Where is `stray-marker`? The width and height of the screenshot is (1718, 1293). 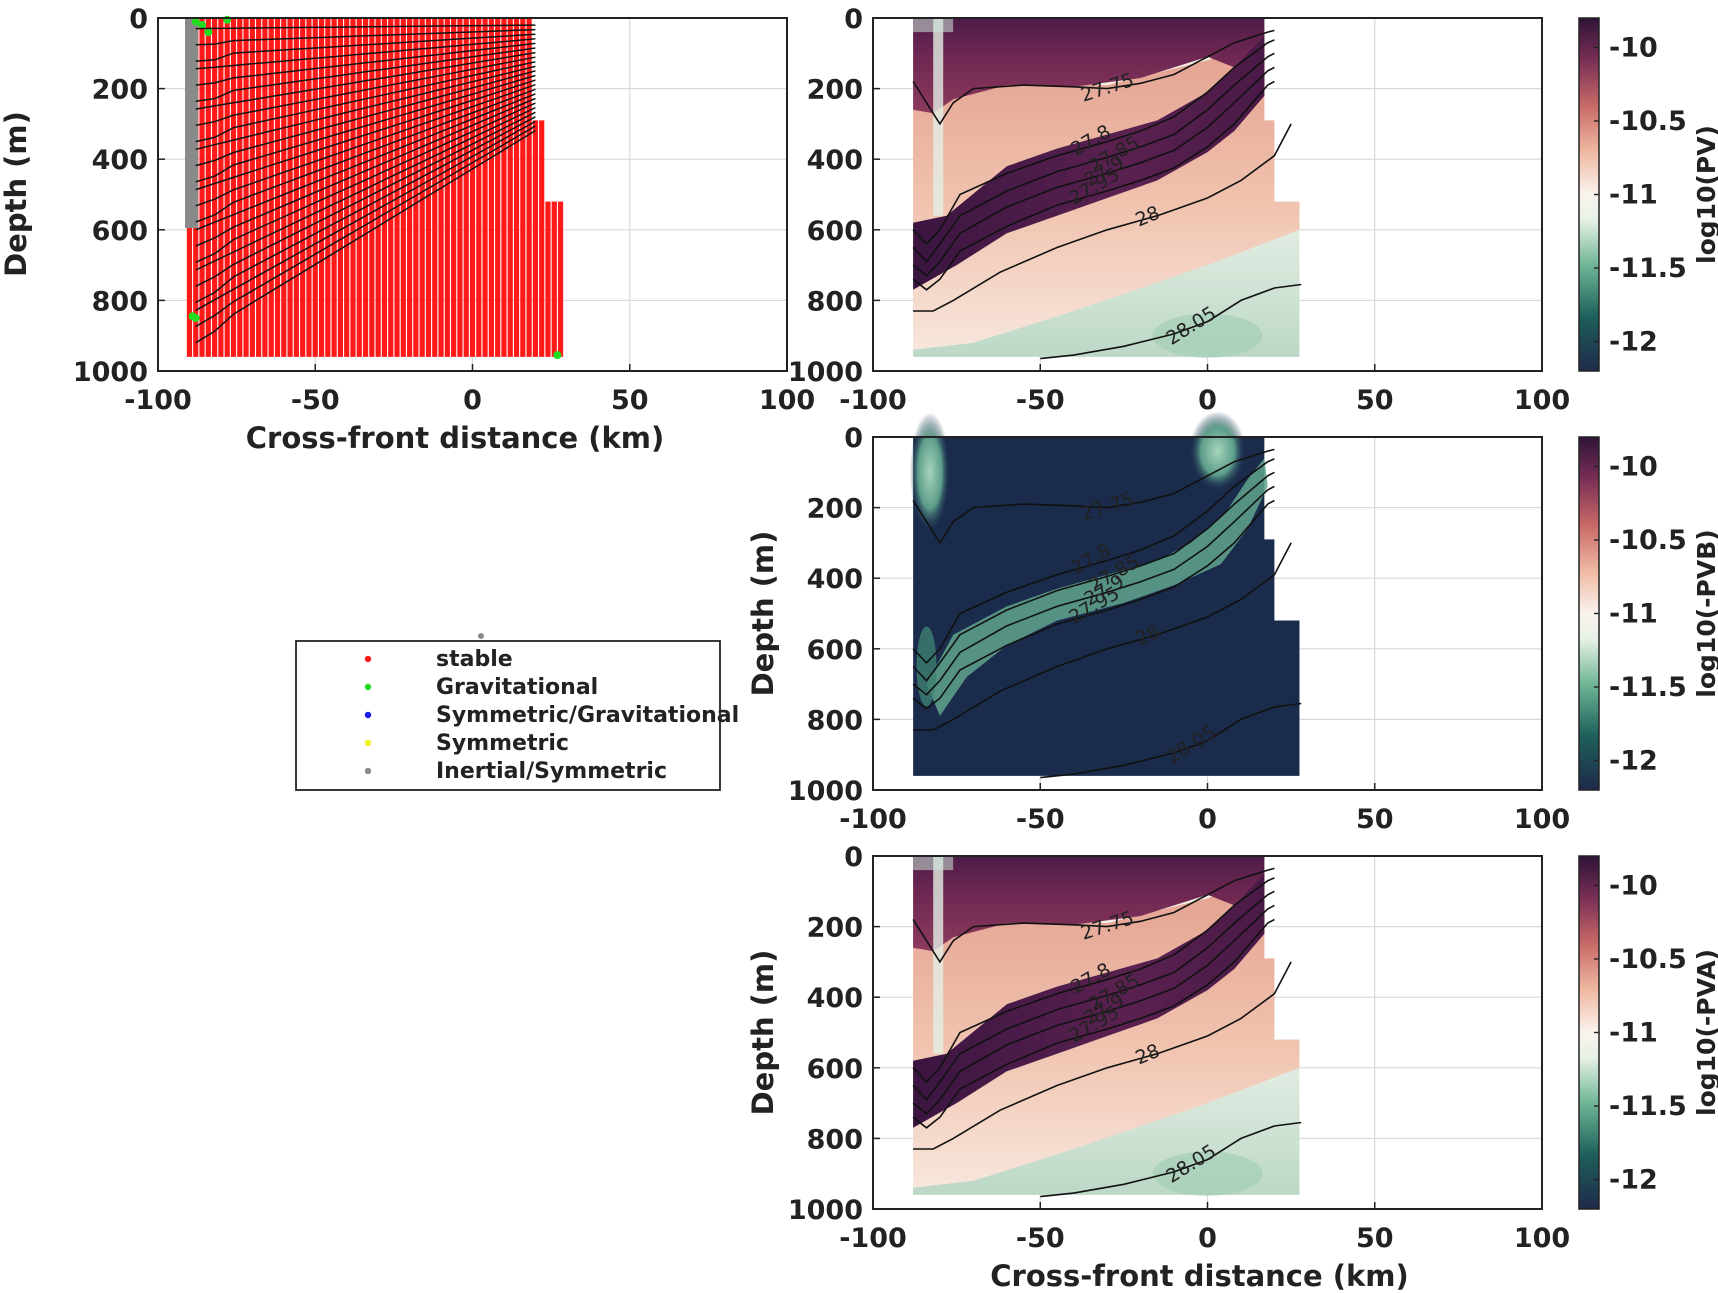
stray-marker is located at coordinates (481, 636).